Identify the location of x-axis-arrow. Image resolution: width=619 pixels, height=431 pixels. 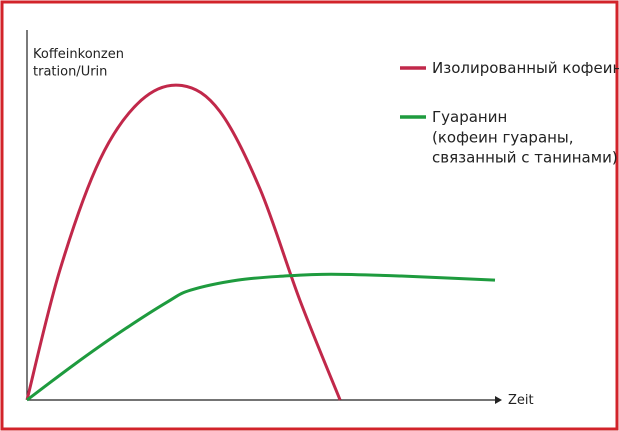
(498, 400).